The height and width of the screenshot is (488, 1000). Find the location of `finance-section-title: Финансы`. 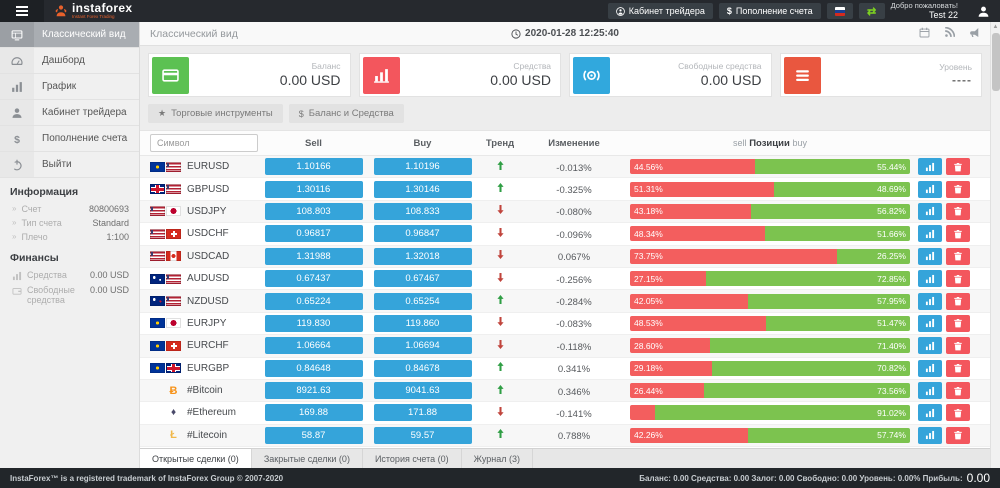

finance-section-title: Финансы is located at coordinates (34, 258).